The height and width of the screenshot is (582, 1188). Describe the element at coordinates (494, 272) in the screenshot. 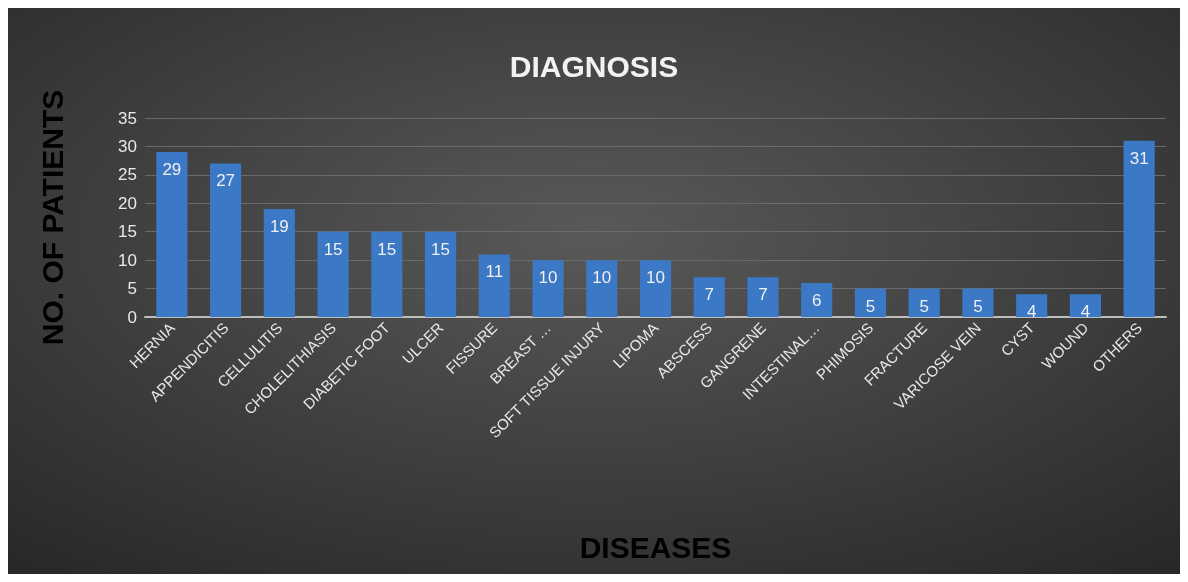

I see `data-label: 11` at that location.